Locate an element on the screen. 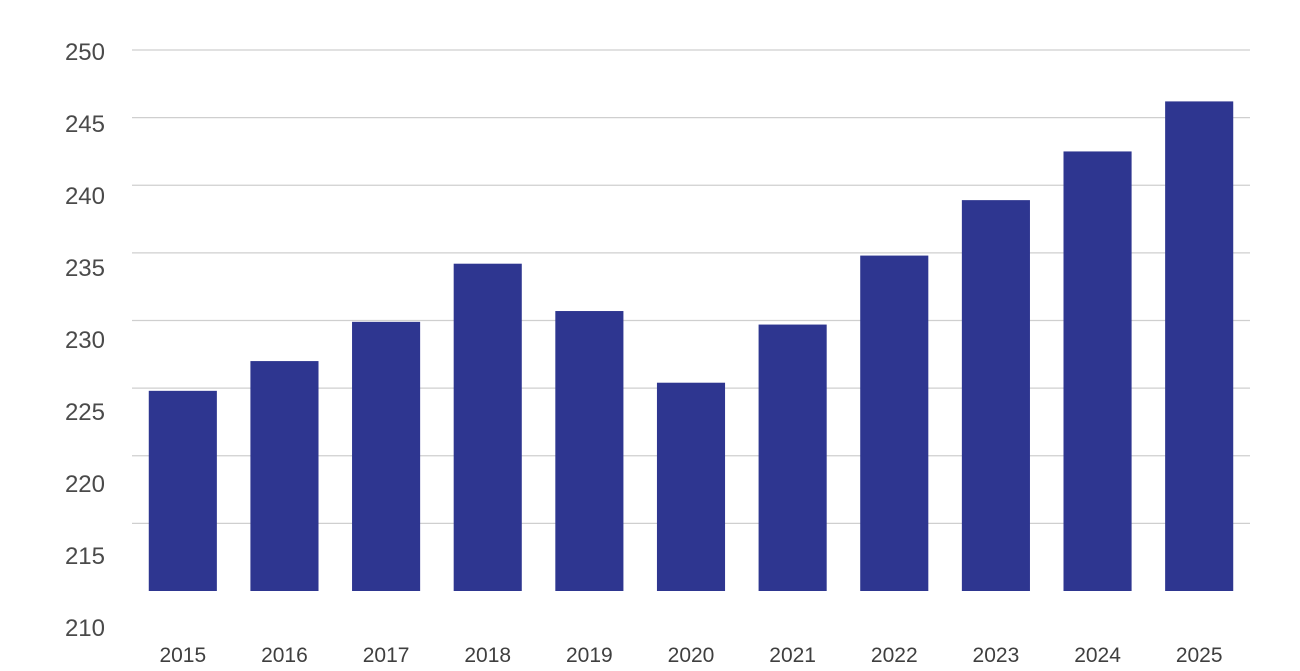  y-tick-label: 250 is located at coordinates (85, 52).